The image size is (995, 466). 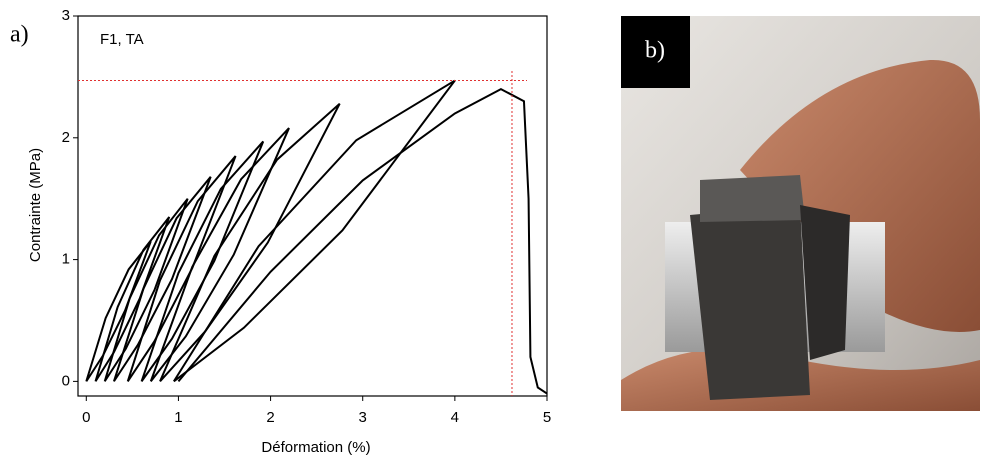 I want to click on x-tick-label: 1, so click(x=178, y=417).